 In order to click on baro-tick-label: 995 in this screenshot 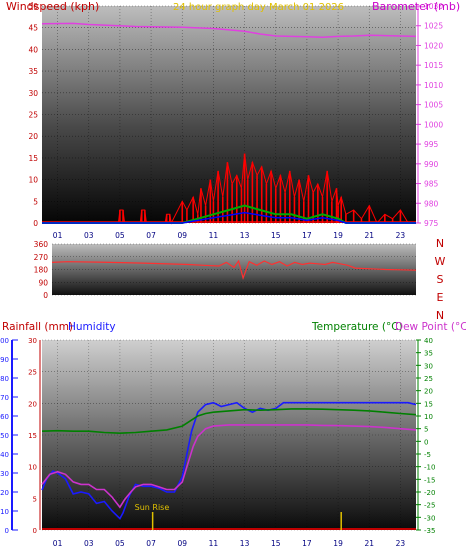, I will do `click(431, 144)`.